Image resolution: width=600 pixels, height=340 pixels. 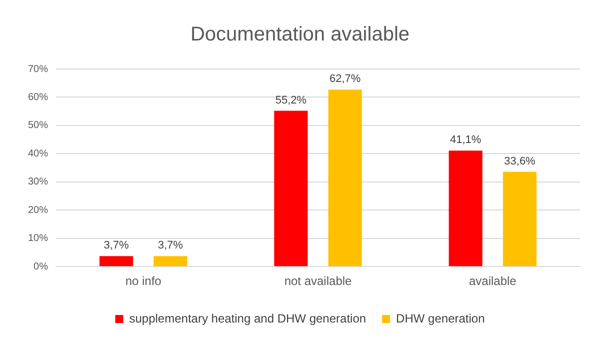 I want to click on legend-label: supplementary heating and DHW generation, so click(x=247, y=318).